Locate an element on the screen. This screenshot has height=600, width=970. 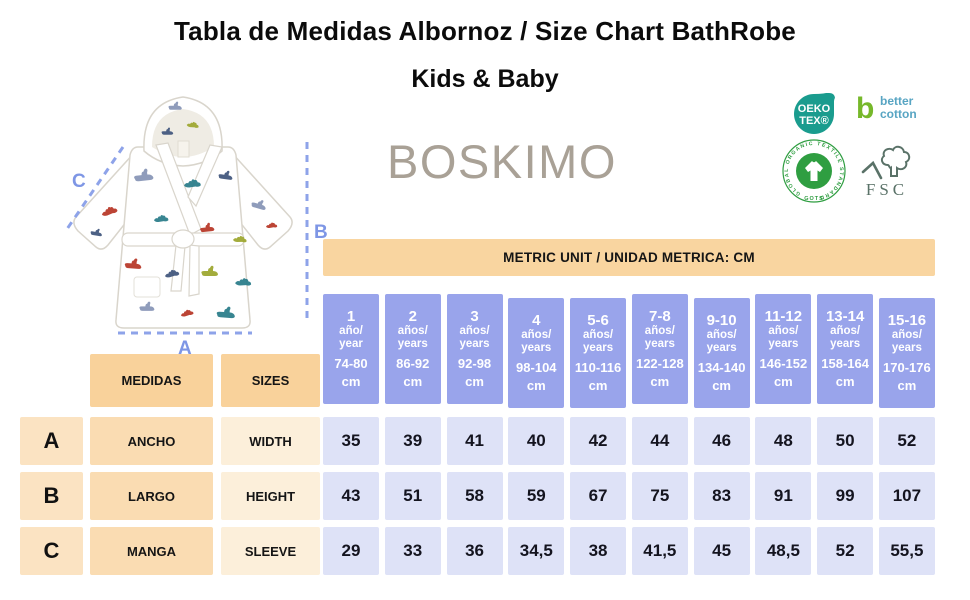
value-cell: 52 is located at coordinates (845, 551).